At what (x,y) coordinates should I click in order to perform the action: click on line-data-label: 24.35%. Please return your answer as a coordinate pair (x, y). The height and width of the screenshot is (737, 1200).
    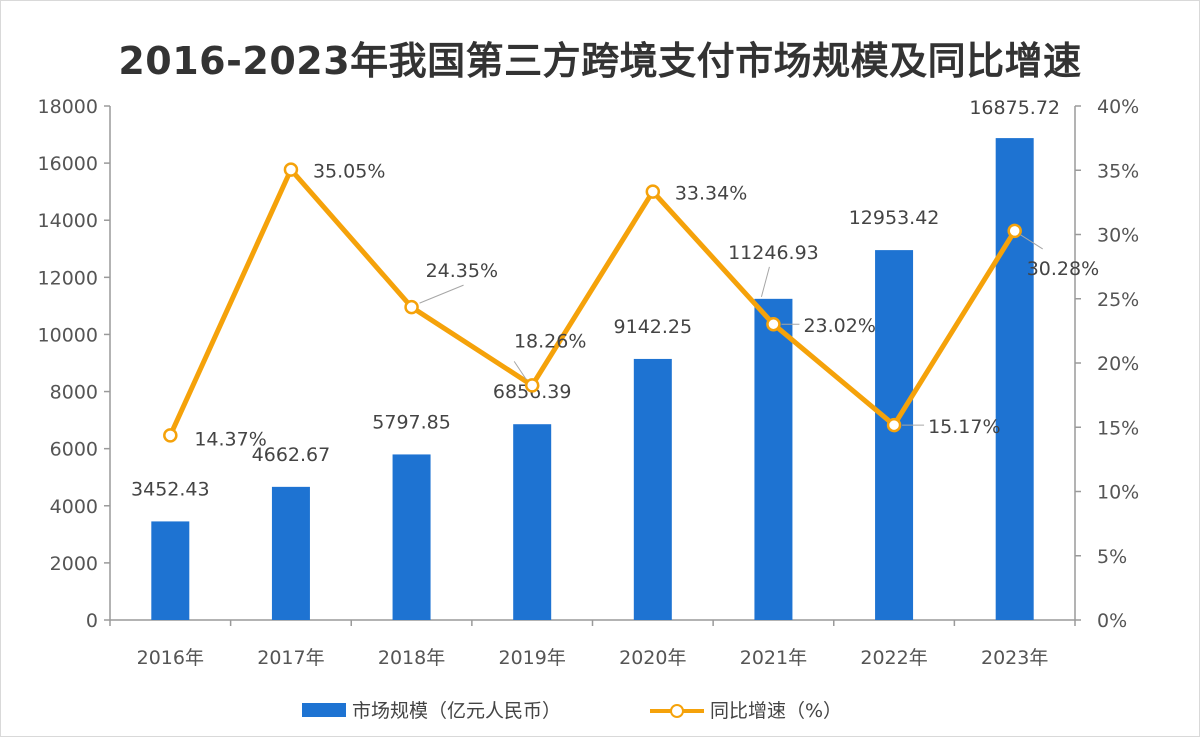
    Looking at the image, I should click on (462, 271).